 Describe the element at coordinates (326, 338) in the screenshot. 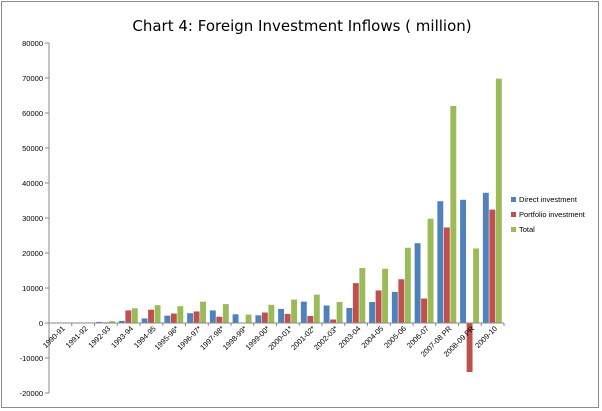

I see `x-tick-label: 2002-03*` at that location.